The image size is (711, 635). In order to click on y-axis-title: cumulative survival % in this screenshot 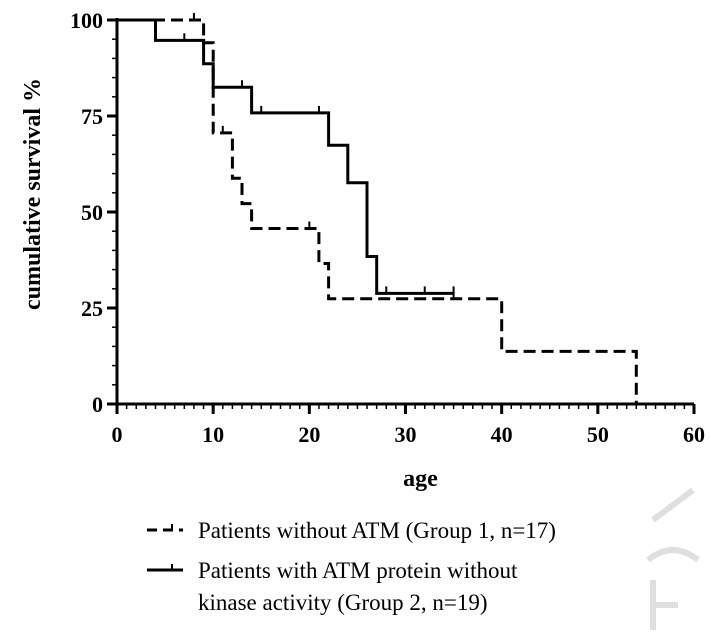, I will do `click(33, 194)`.